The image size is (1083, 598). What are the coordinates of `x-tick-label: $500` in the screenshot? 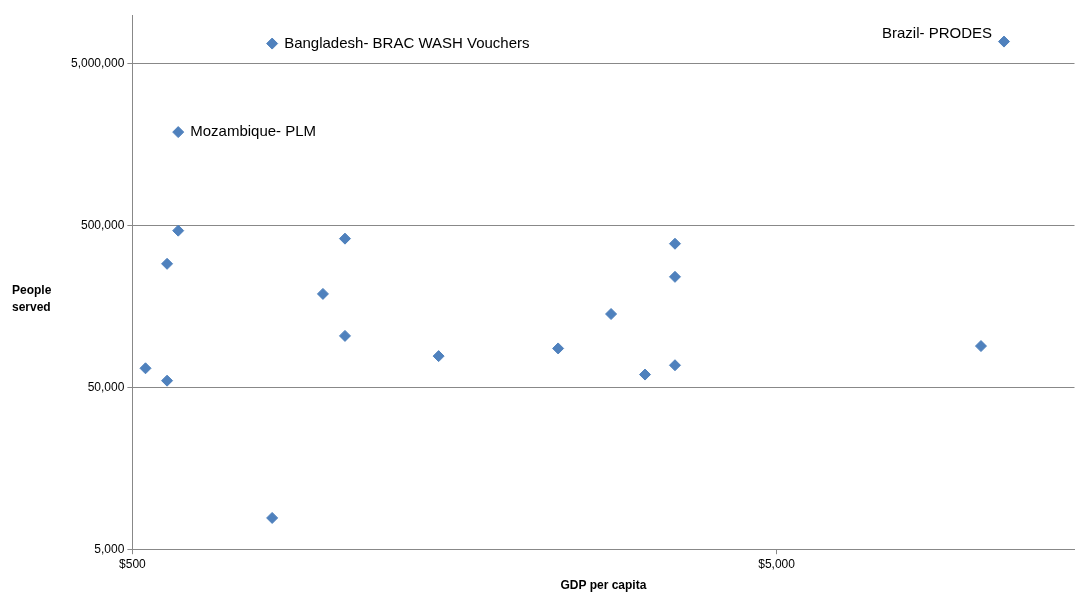 It's located at (133, 563).